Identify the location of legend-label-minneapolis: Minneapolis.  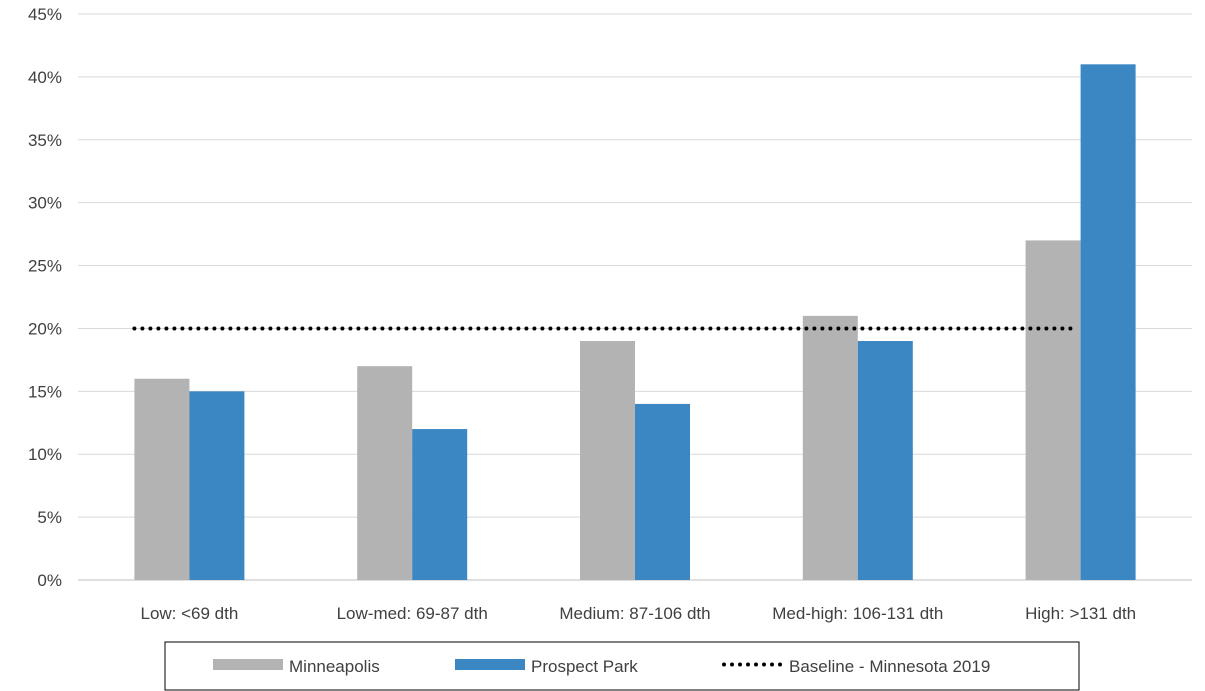
(334, 666).